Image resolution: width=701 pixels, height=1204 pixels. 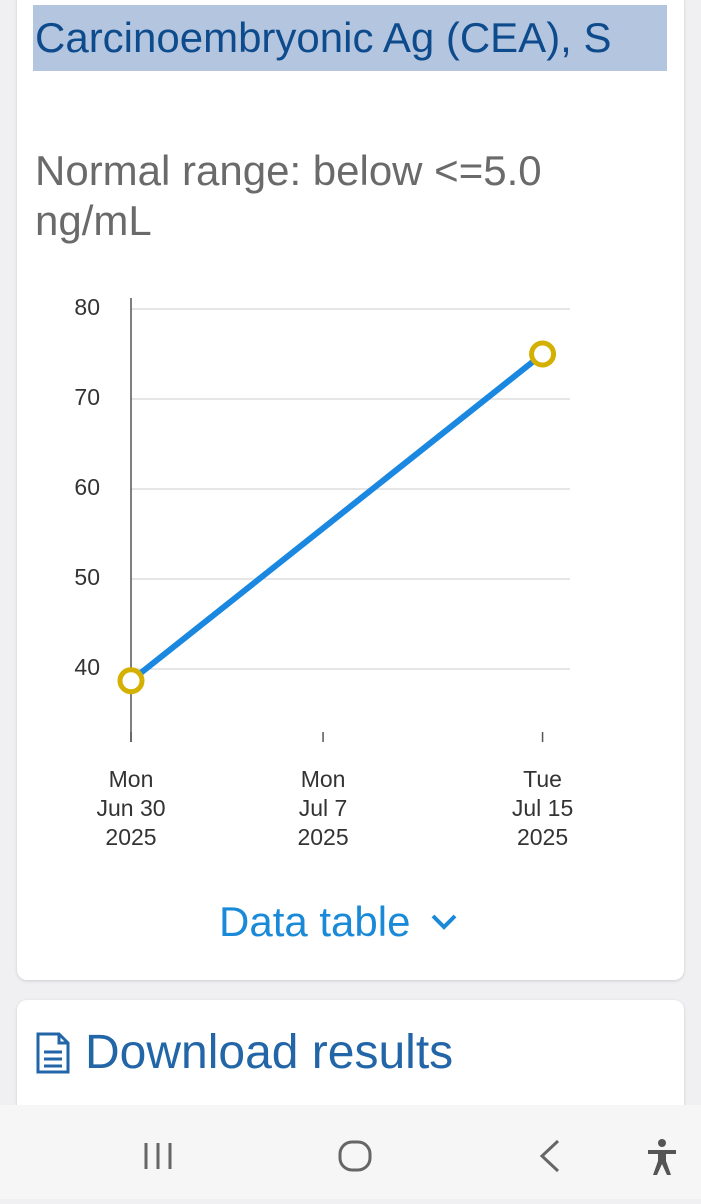 I want to click on download-results: Download results, so click(x=244, y=1052).